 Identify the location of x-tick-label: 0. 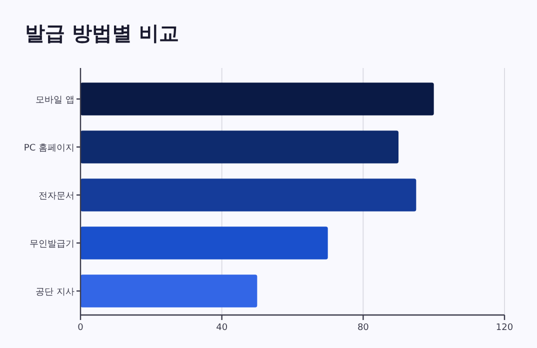
(81, 328).